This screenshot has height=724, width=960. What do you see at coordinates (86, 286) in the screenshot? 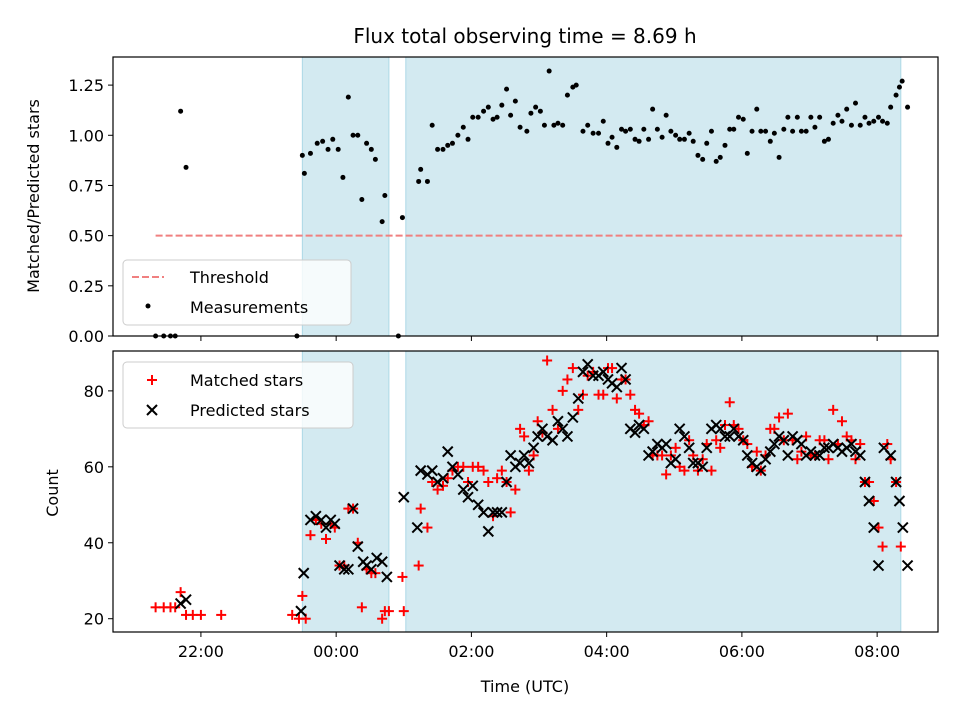
I see `top-y-tick-label: 0.25` at bounding box center [86, 286].